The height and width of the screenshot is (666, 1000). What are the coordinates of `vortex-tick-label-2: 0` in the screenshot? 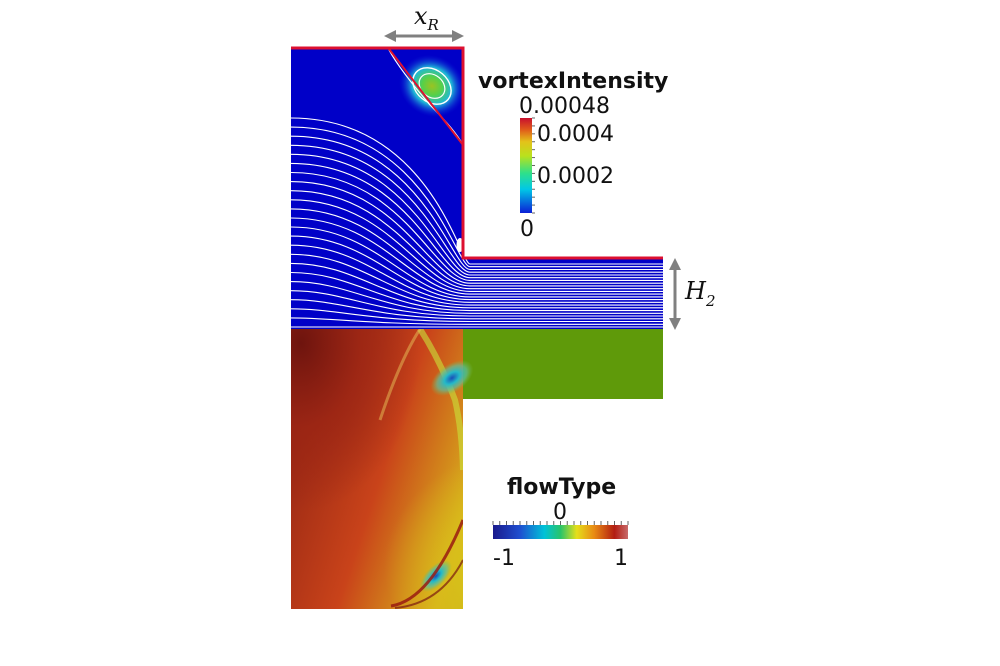 It's located at (527, 229).